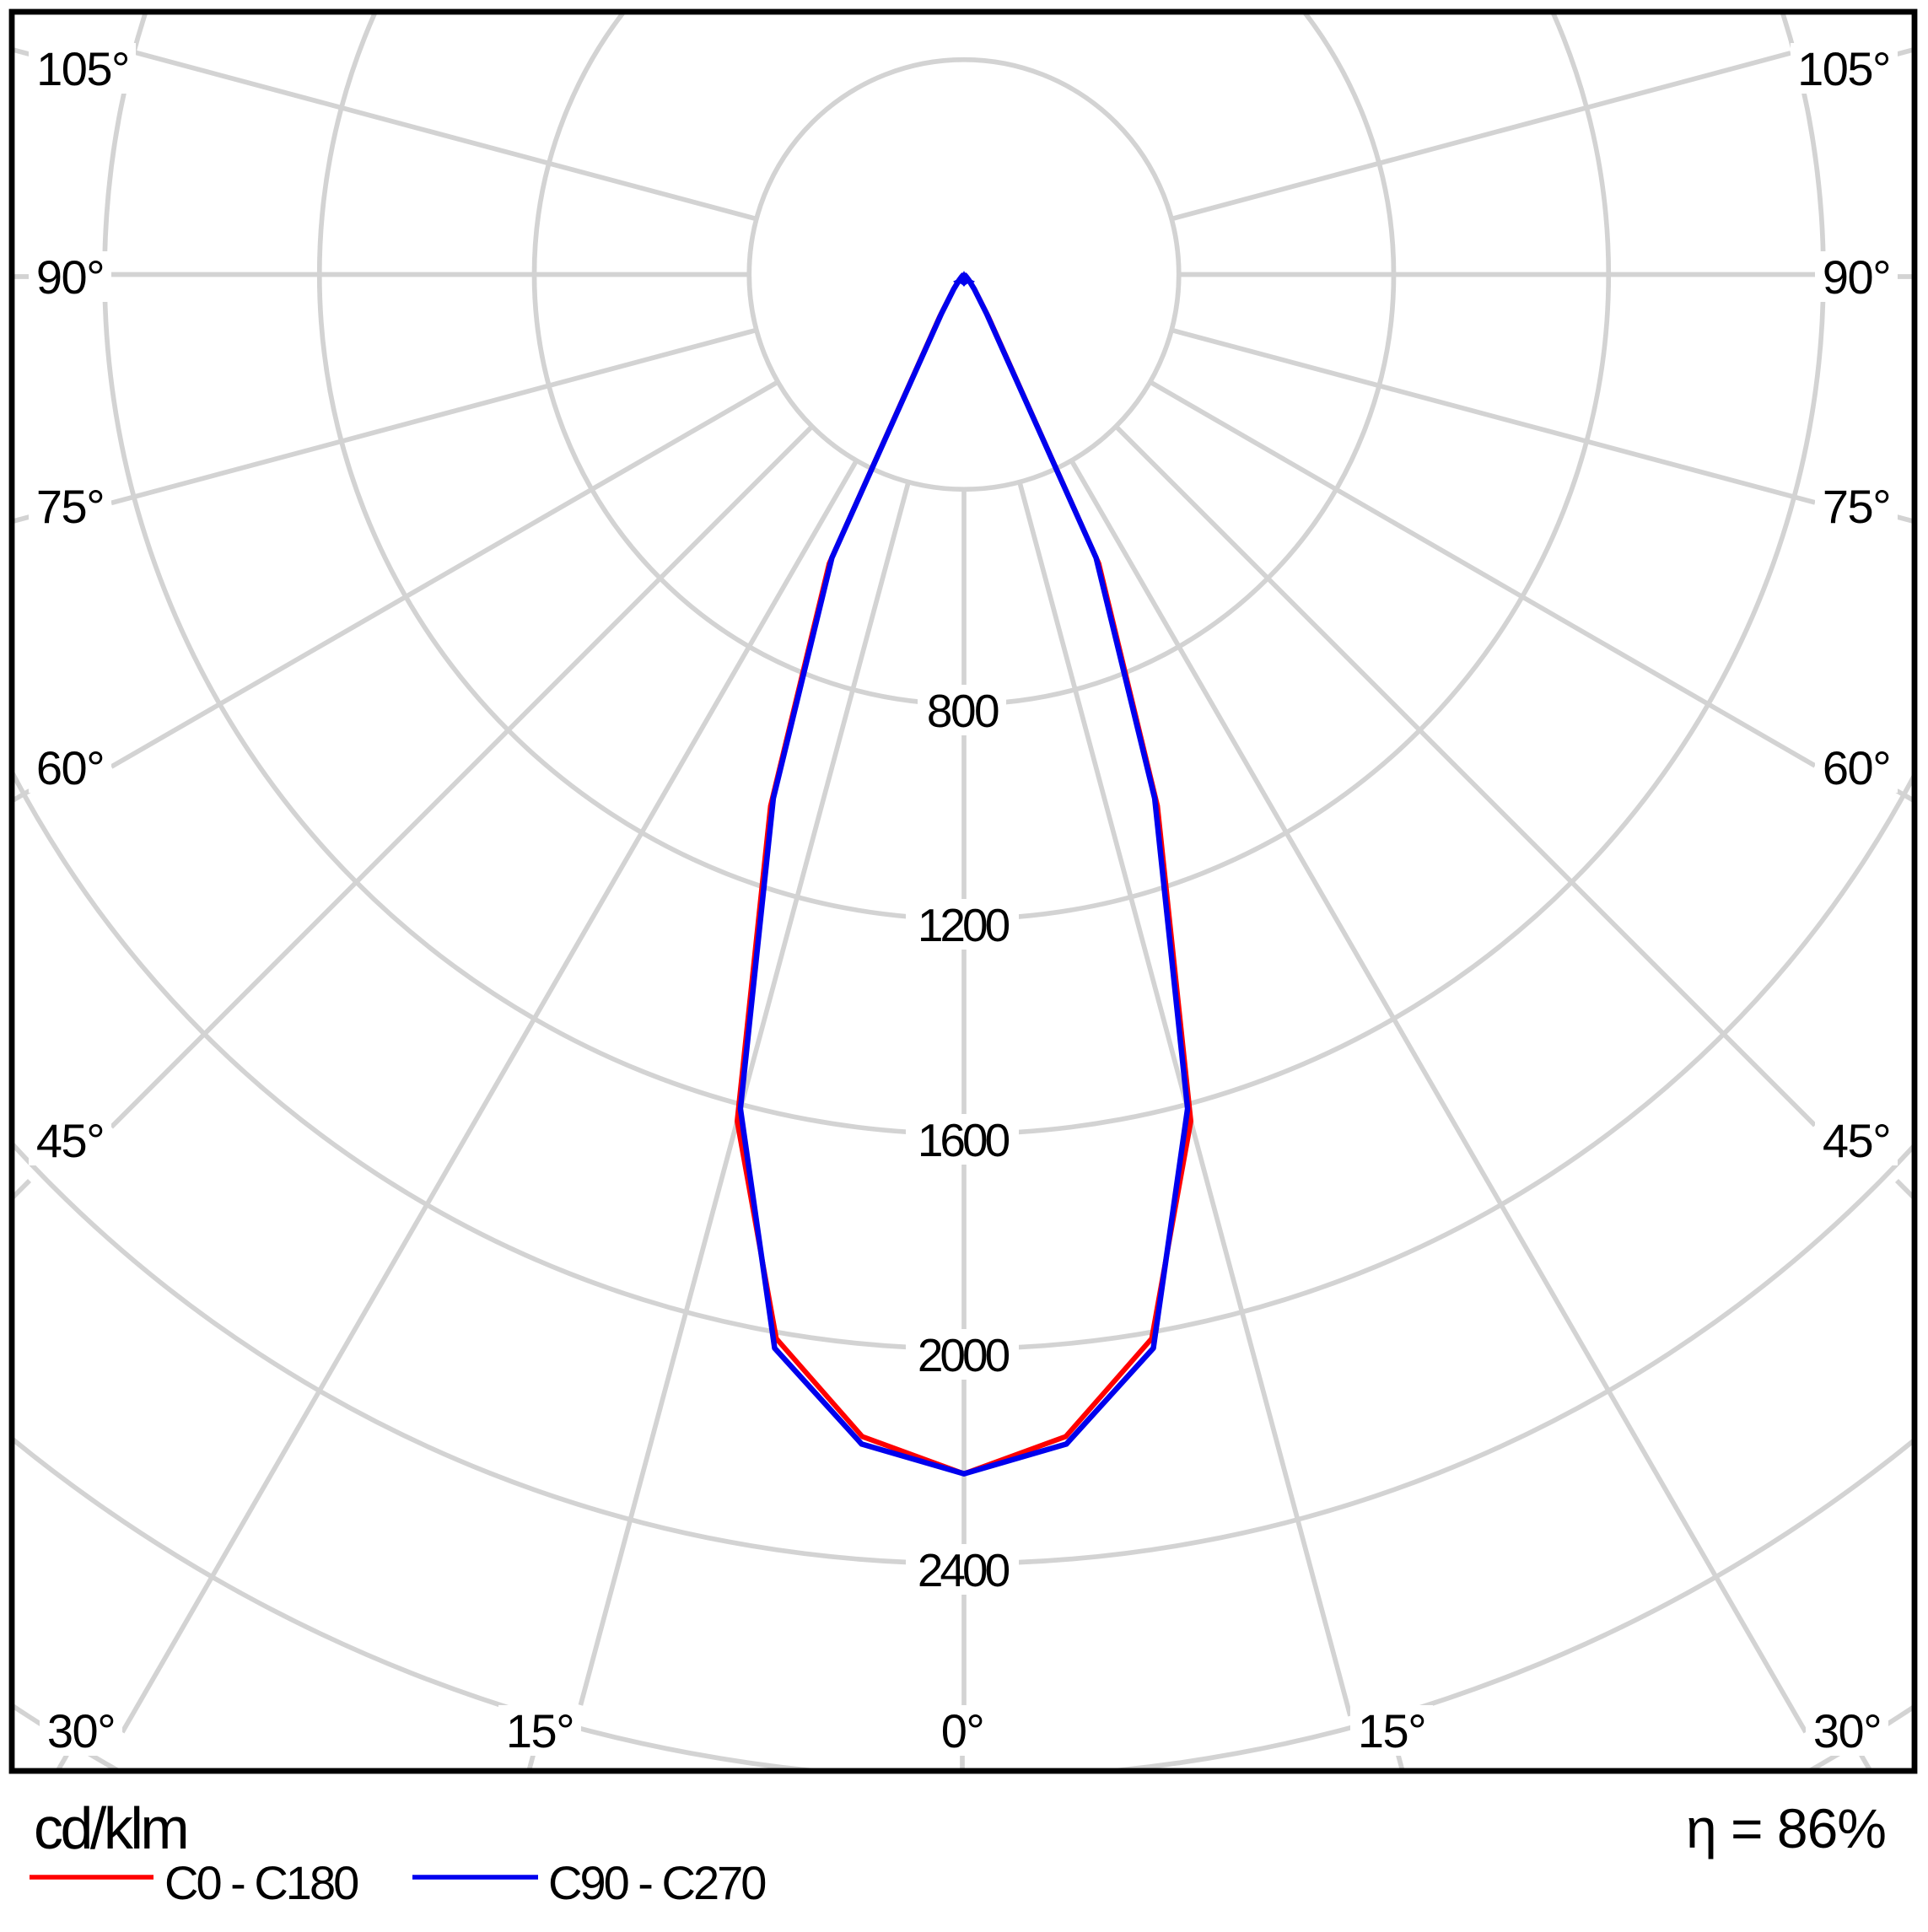 The height and width of the screenshot is (1932, 1928). What do you see at coordinates (964, 1570) in the screenshot?
I see `svg-text: 2400` at bounding box center [964, 1570].